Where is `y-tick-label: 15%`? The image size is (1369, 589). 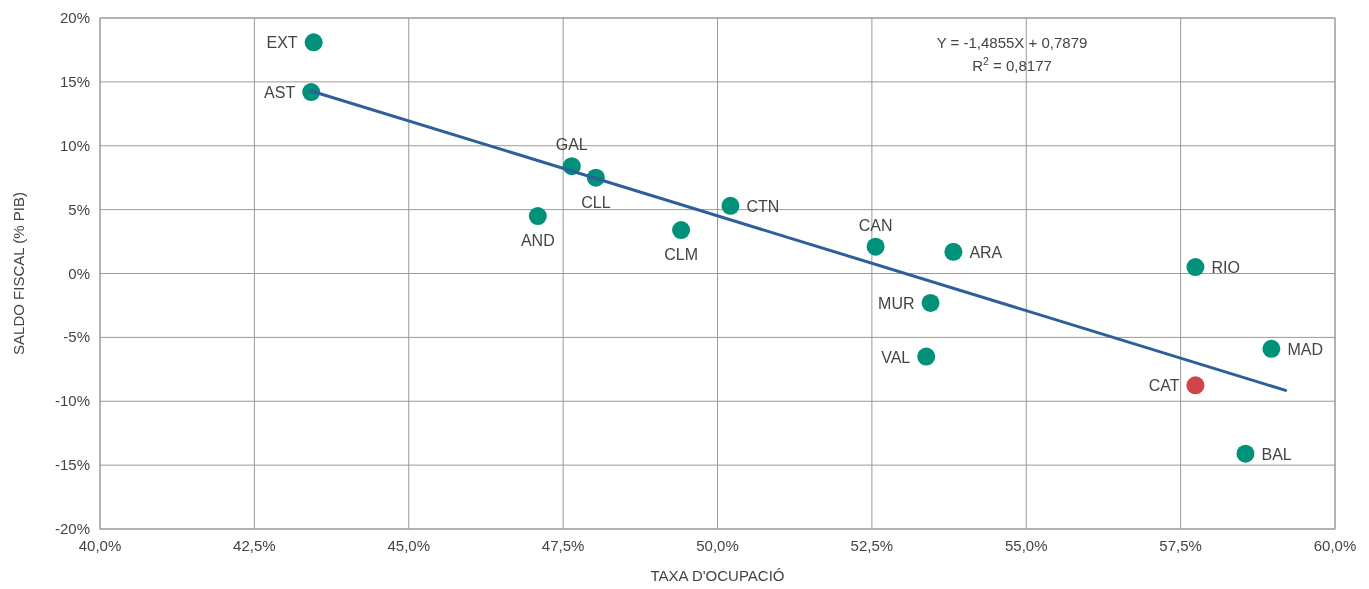
y-tick-label: 15% is located at coordinates (74, 81).